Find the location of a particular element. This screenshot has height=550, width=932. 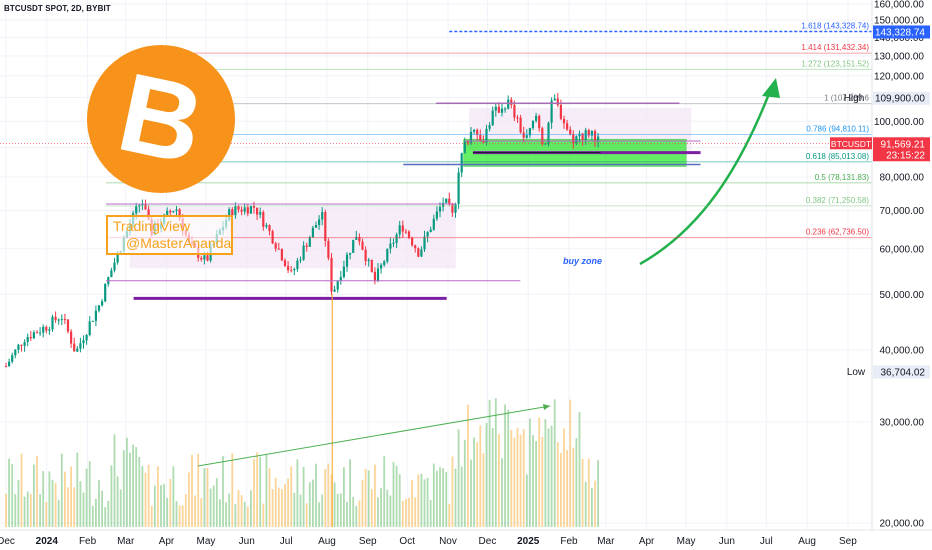

x-tick-label: Jun is located at coordinates (247, 541).